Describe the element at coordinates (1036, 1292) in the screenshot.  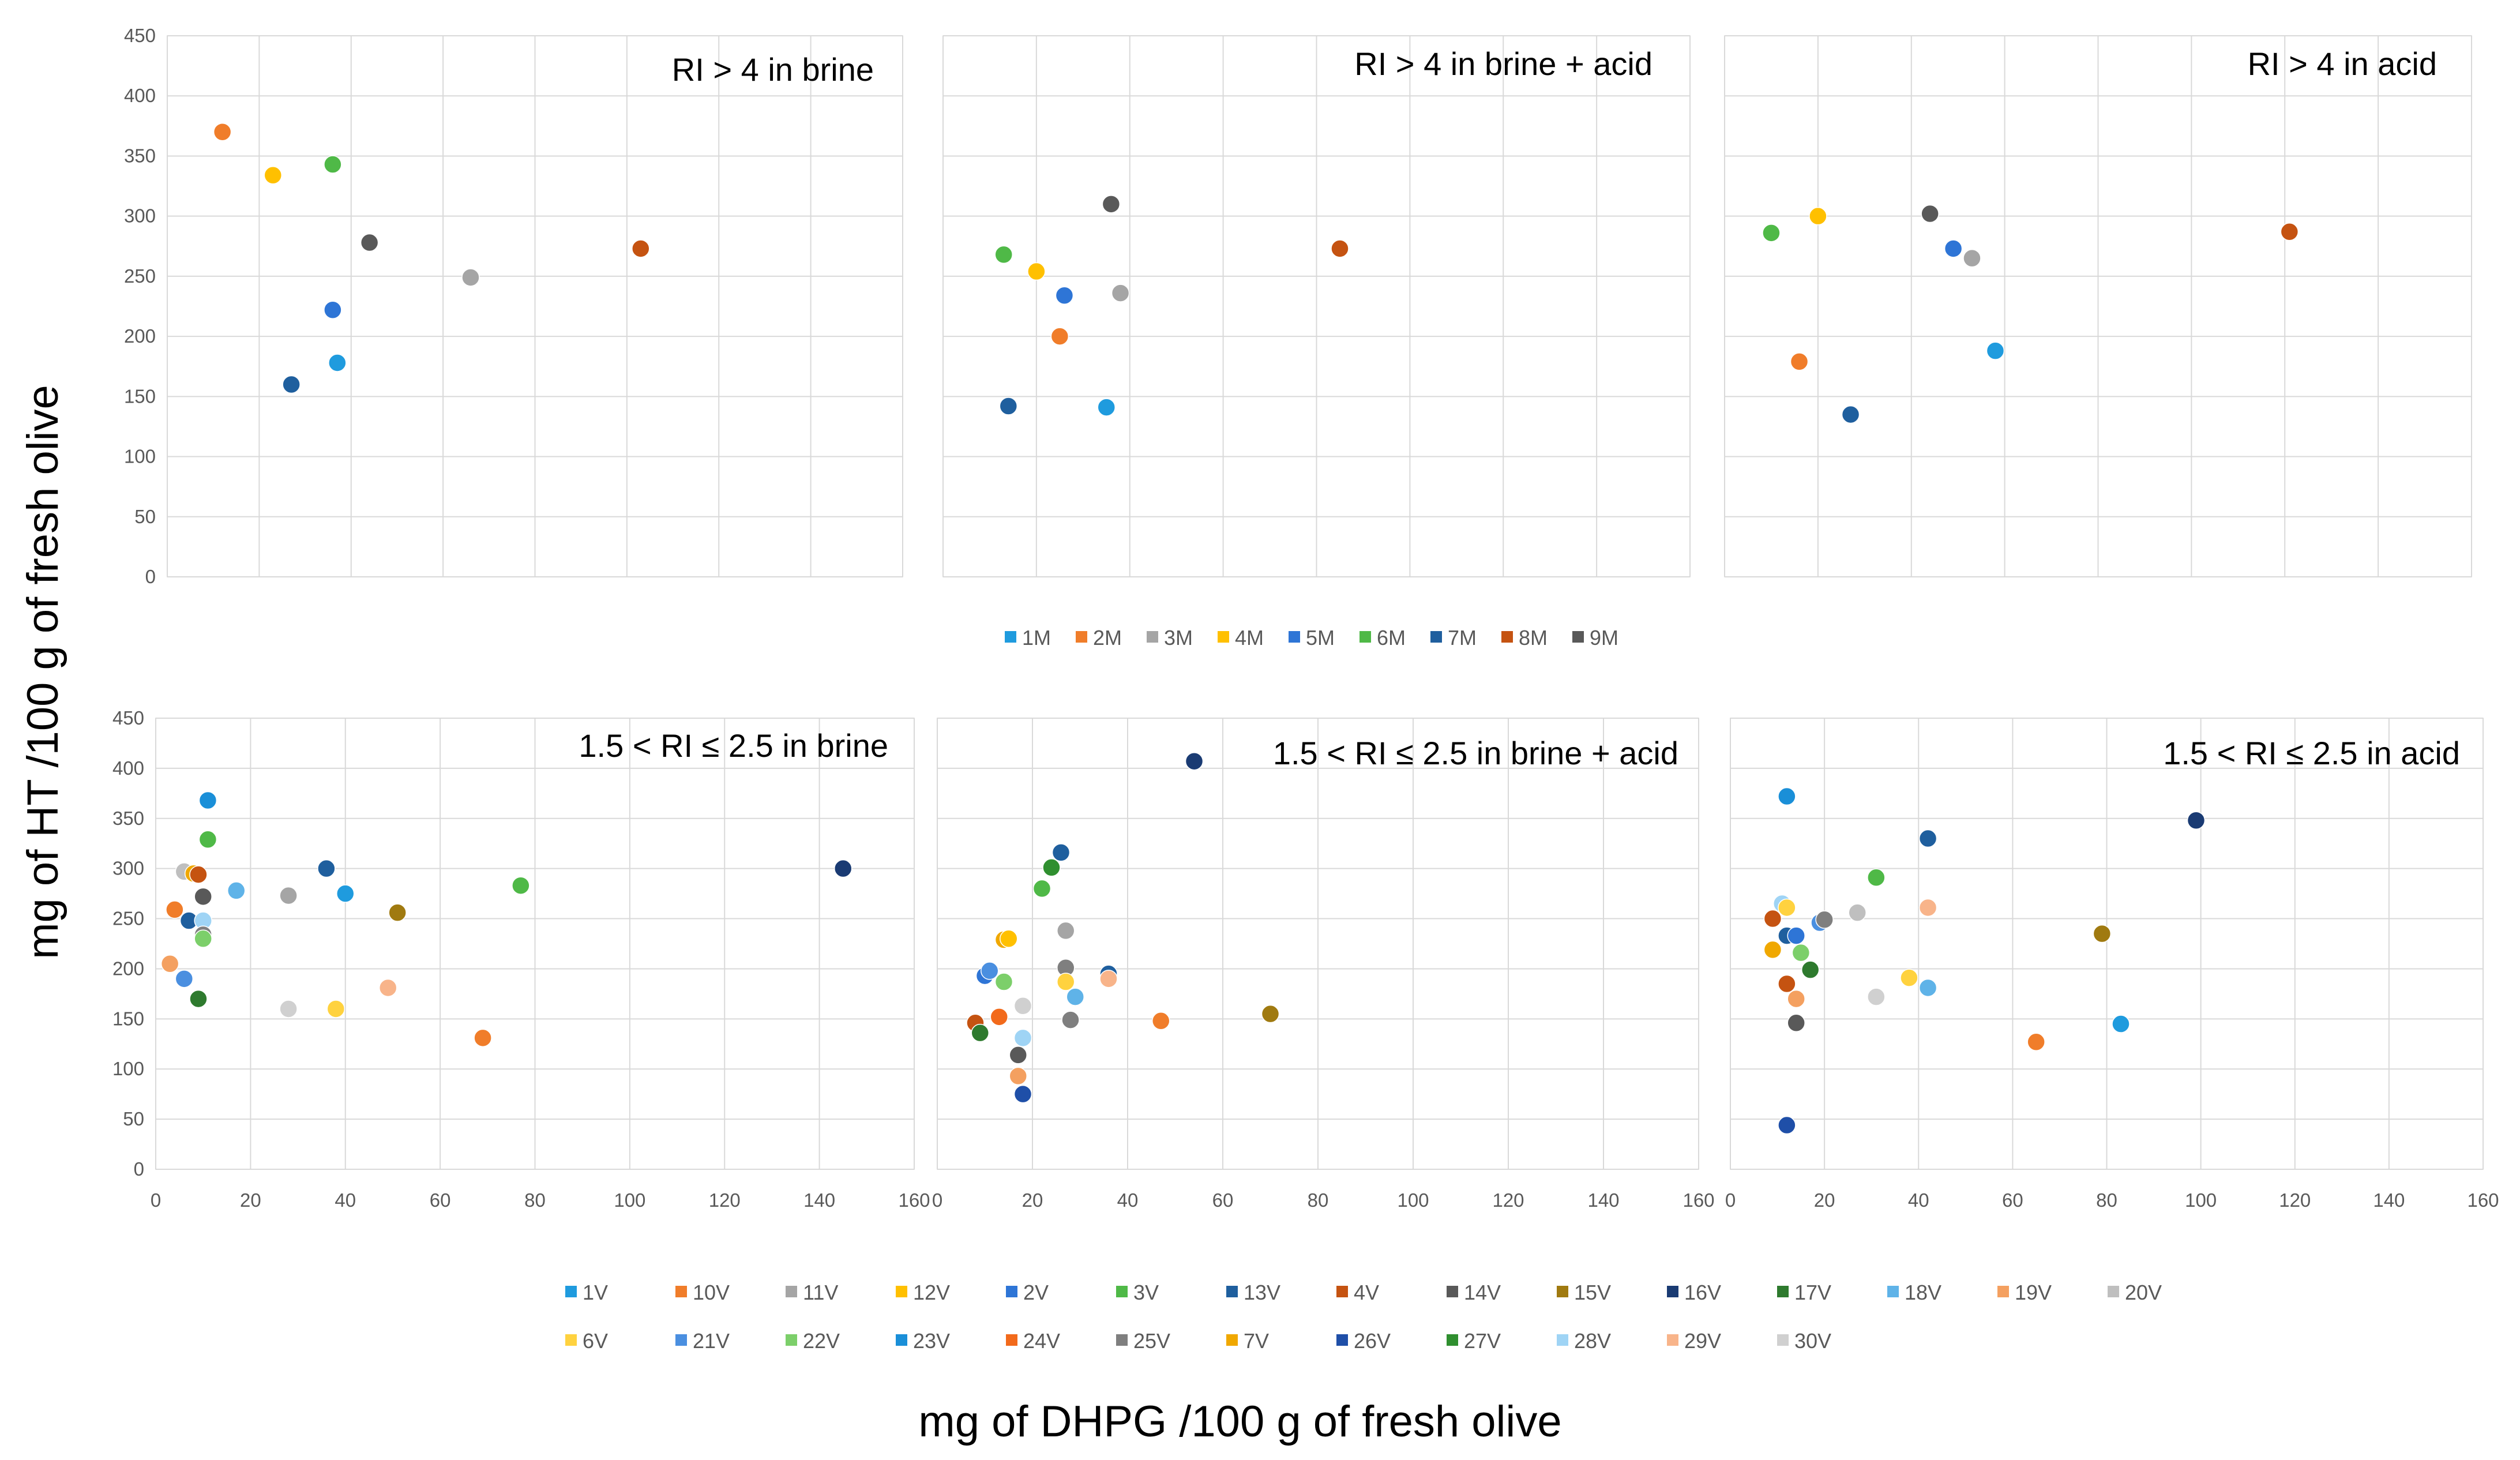
I see `legend-label: 2V` at that location.